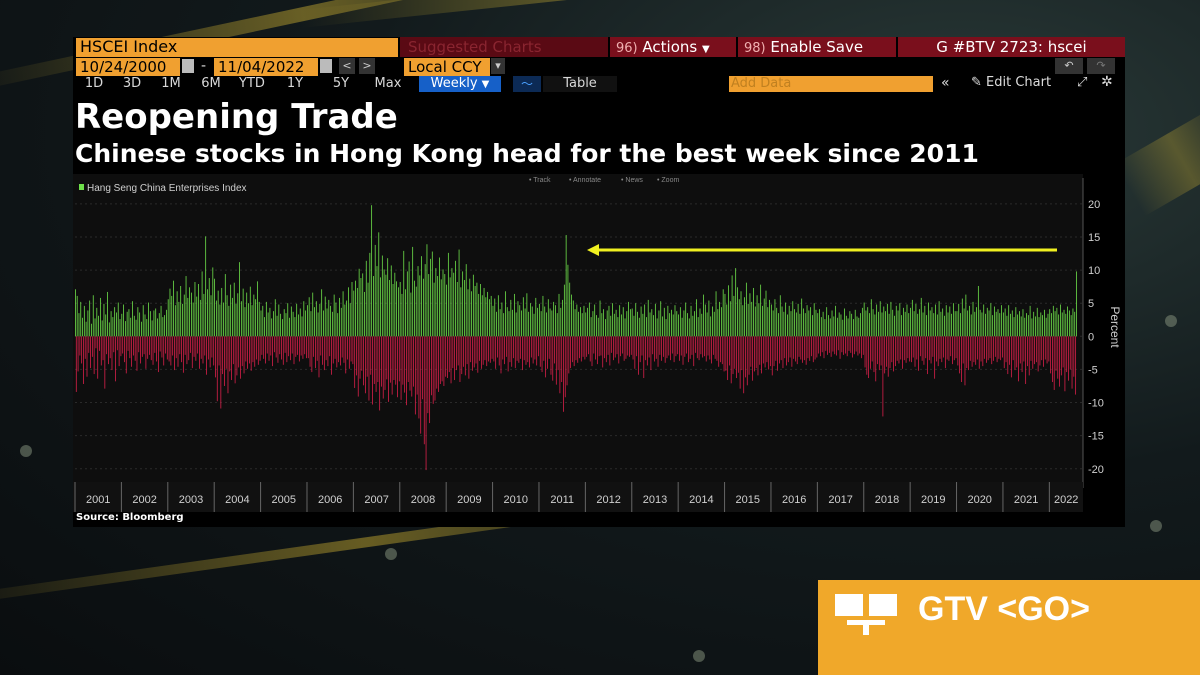 Image resolution: width=1200 pixels, height=675 pixels. What do you see at coordinates (347, 66) in the screenshot?
I see `prev-period-button: <` at bounding box center [347, 66].